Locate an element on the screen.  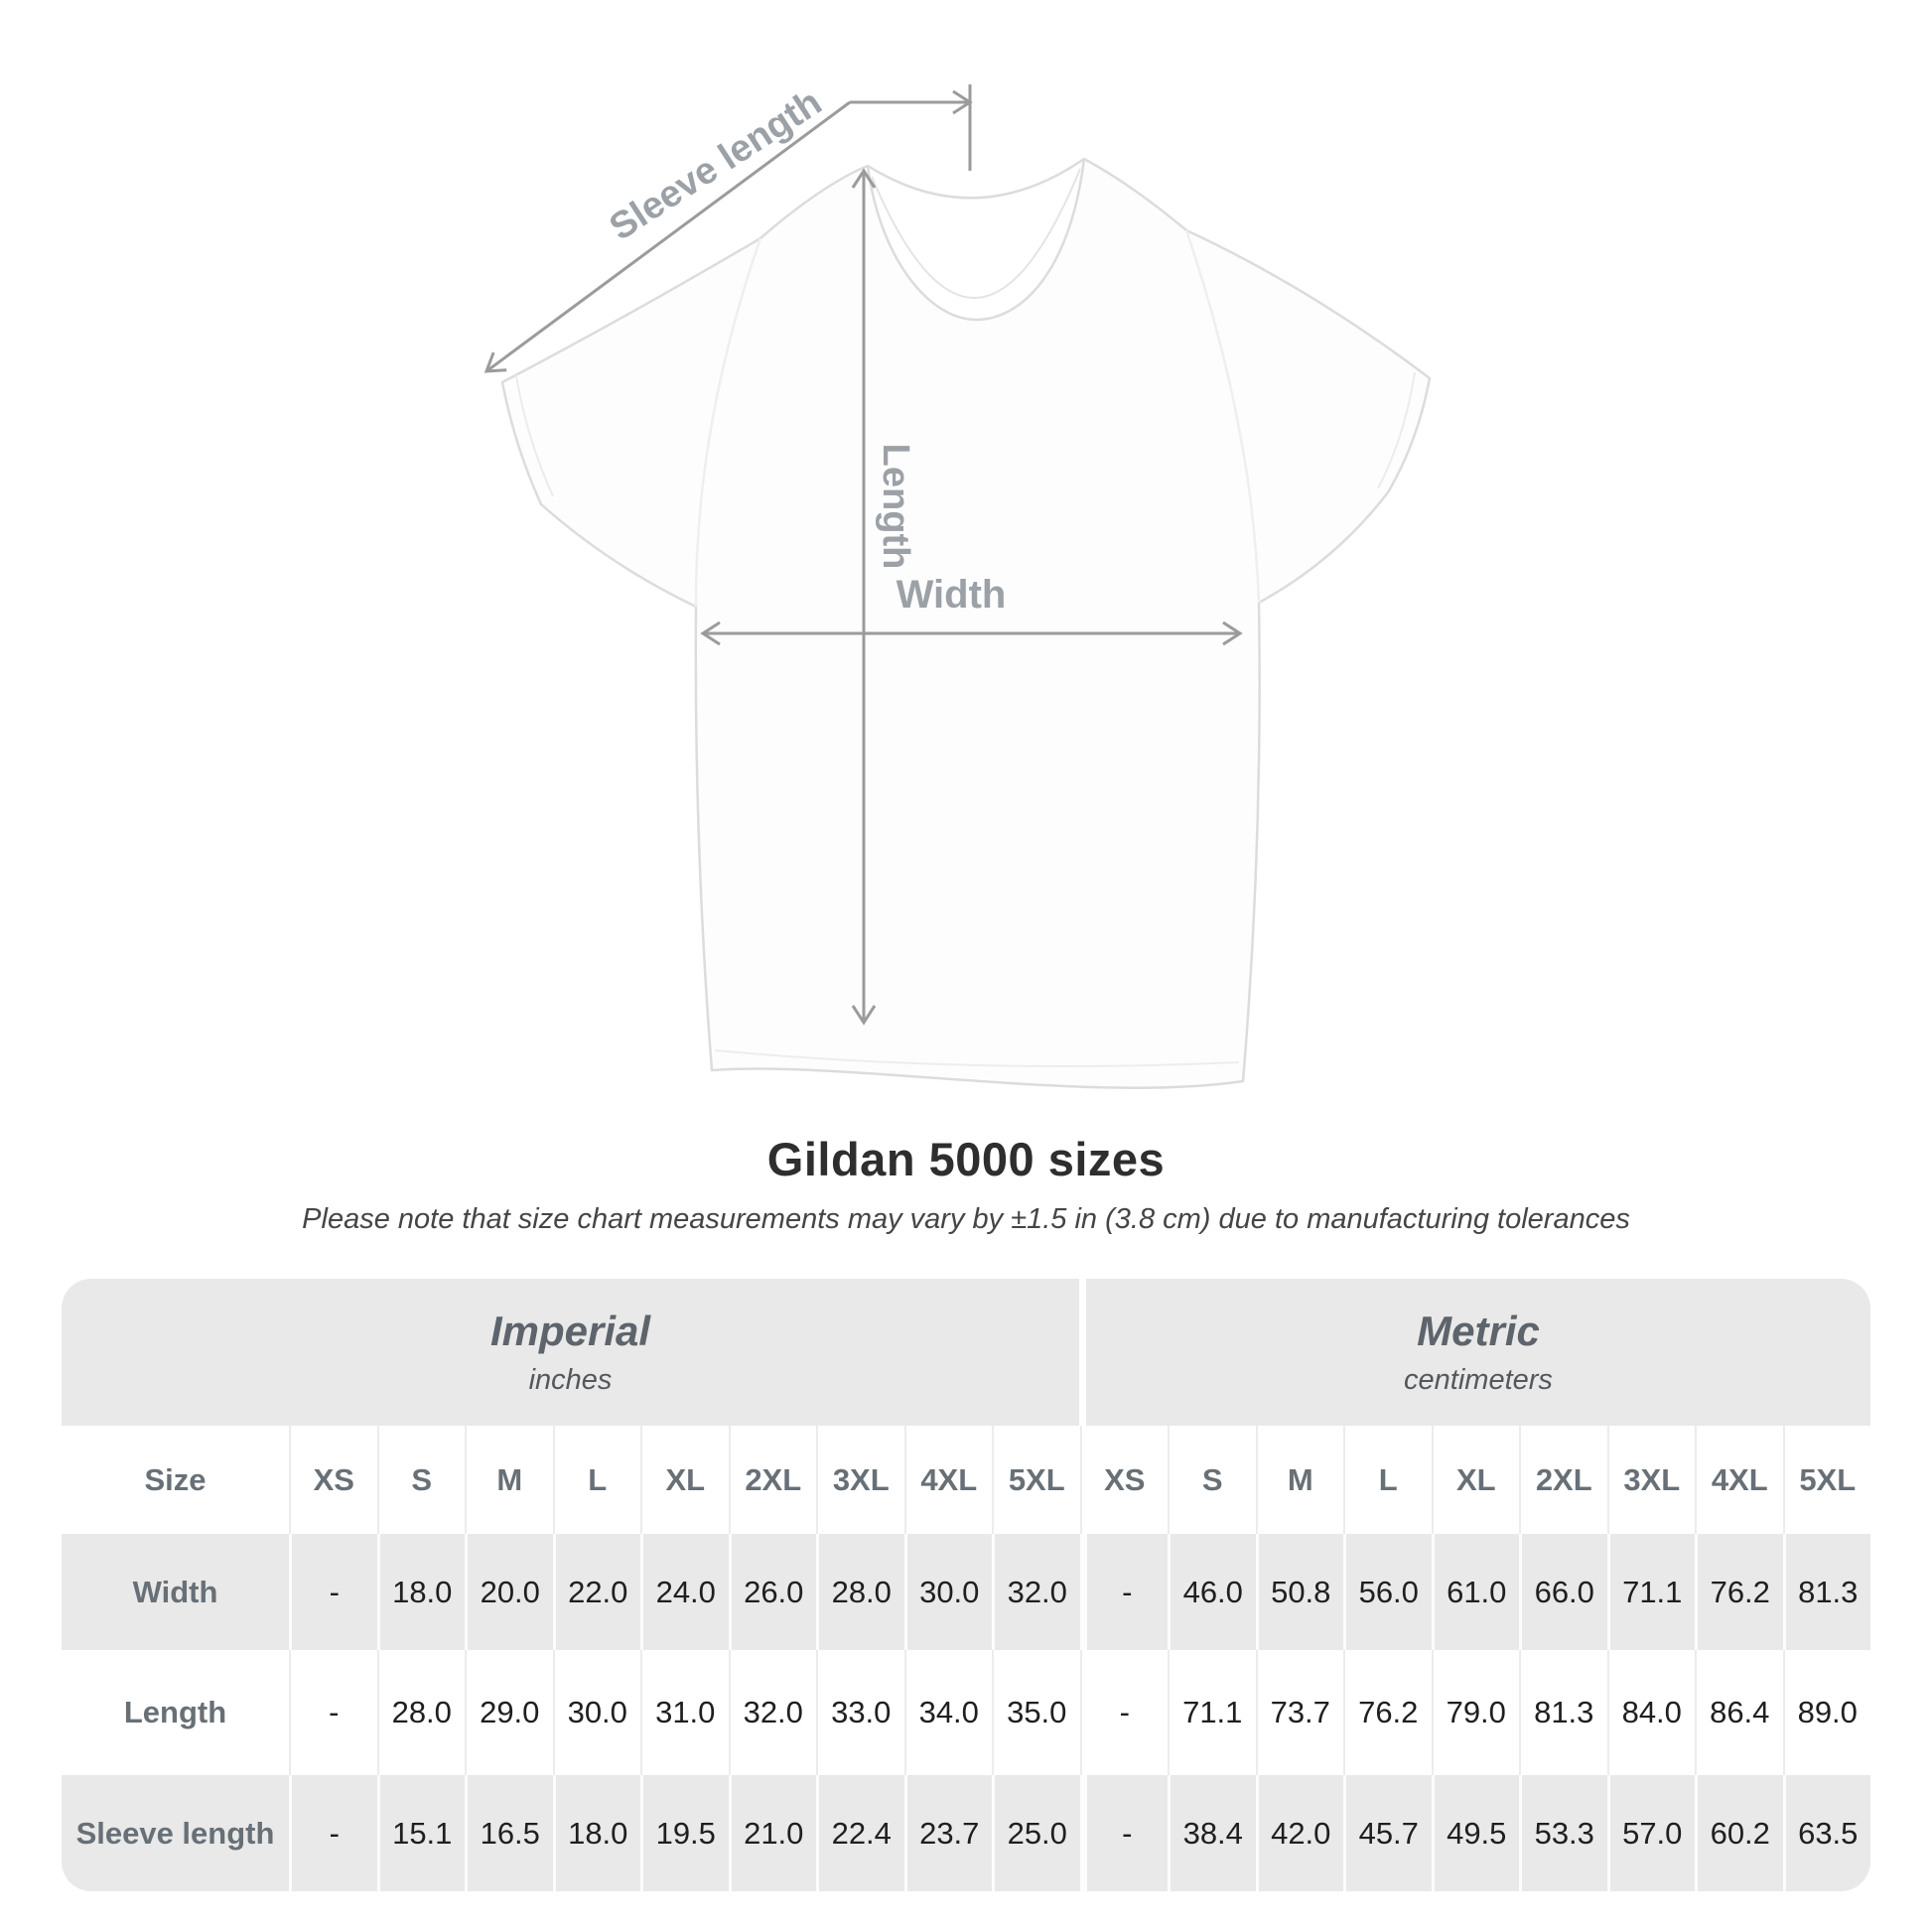
data-cell: 45.7 is located at coordinates (1387, 1833).